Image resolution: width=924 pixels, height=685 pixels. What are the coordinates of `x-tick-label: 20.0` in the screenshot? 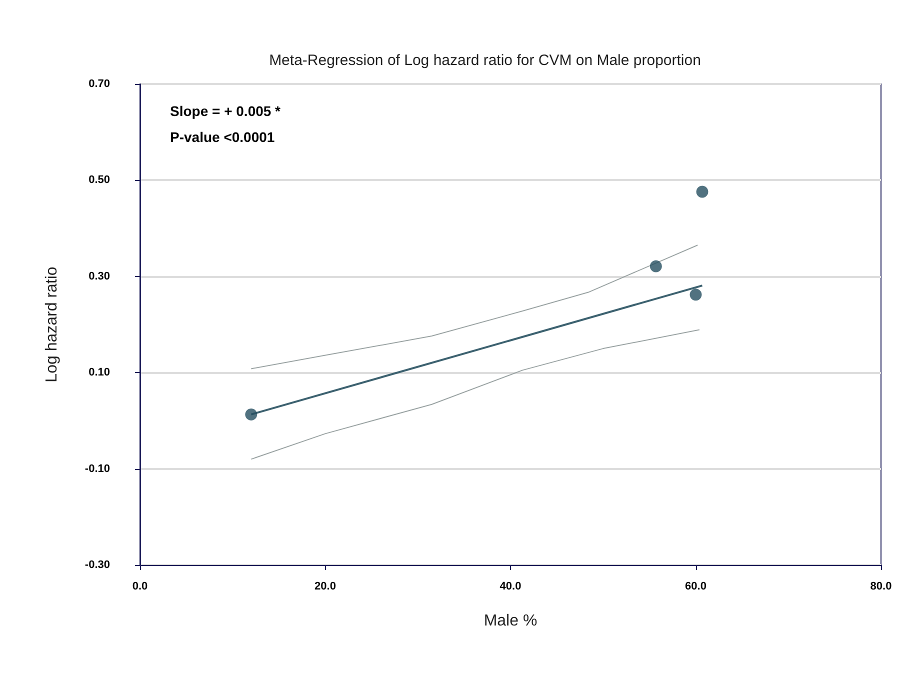 It's located at (325, 586).